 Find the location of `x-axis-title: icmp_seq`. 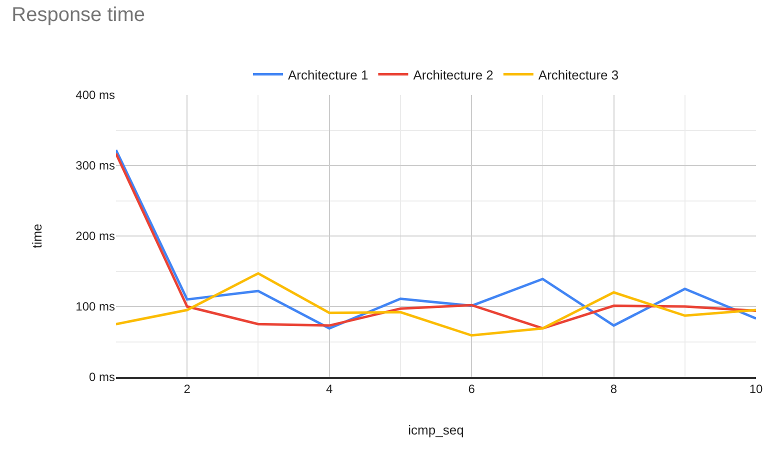

x-axis-title: icmp_seq is located at coordinates (436, 430).